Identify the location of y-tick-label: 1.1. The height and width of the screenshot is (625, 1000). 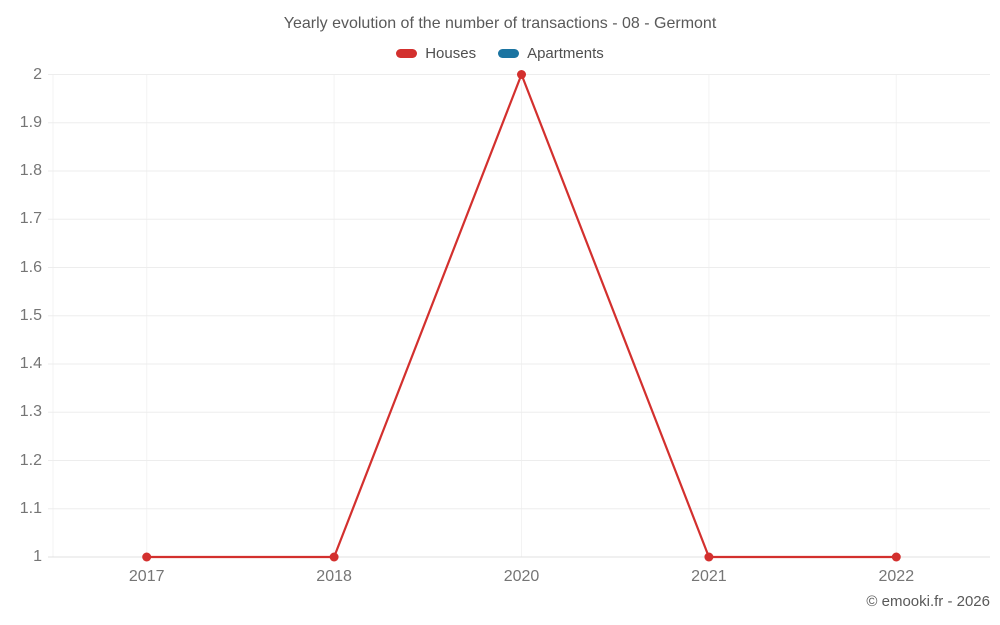
(30, 508).